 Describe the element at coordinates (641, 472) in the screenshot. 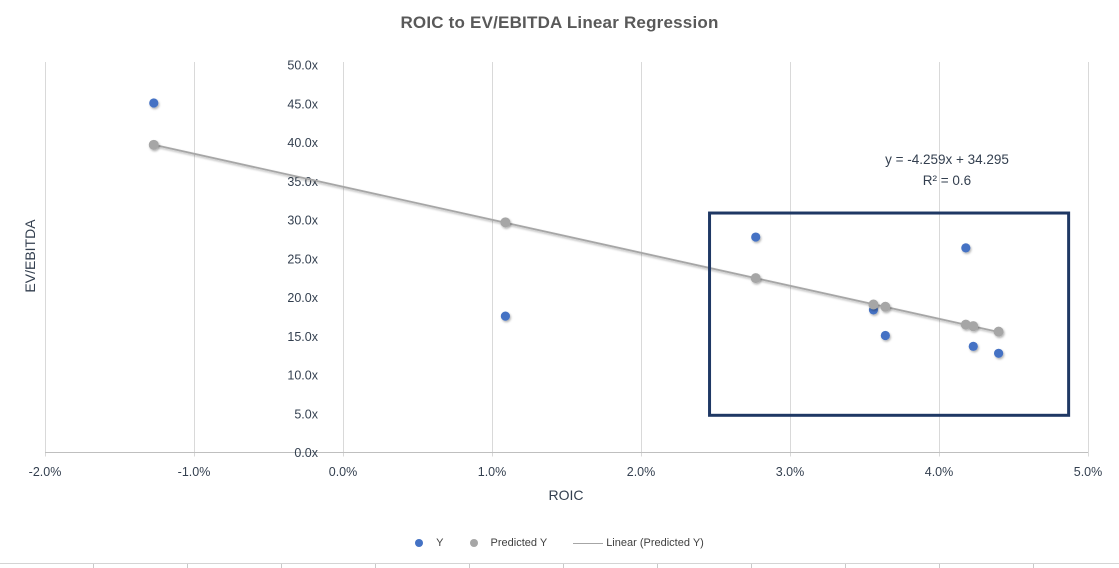

I see `x-tick-label: 2.0%` at that location.